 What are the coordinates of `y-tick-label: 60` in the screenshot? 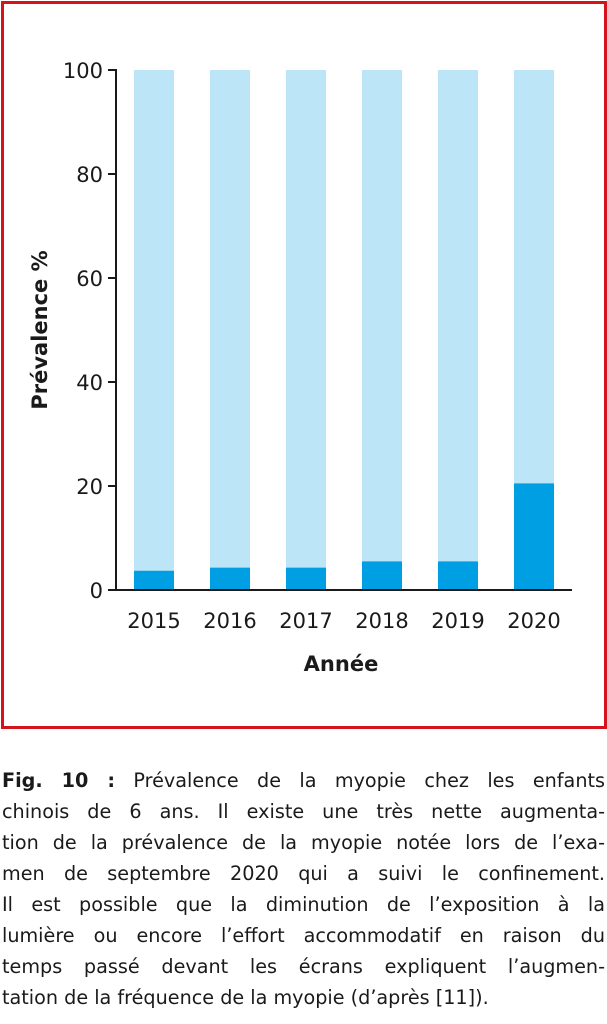 It's located at (89, 279).